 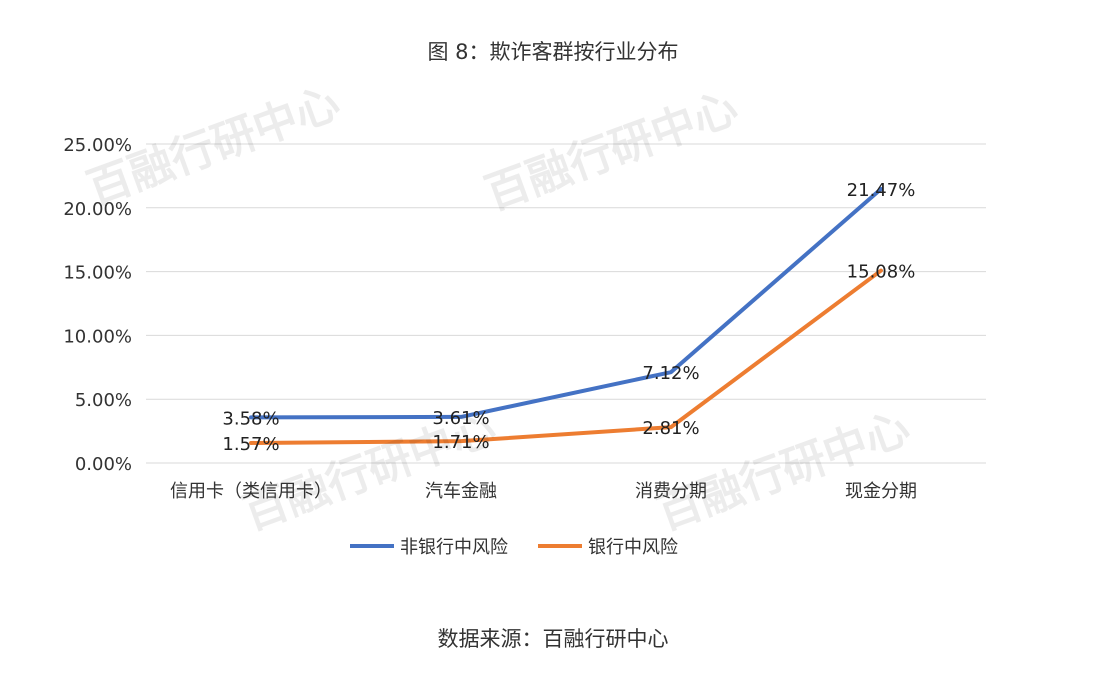 I want to click on y-tick-label: 10.00%, so click(x=97, y=336).